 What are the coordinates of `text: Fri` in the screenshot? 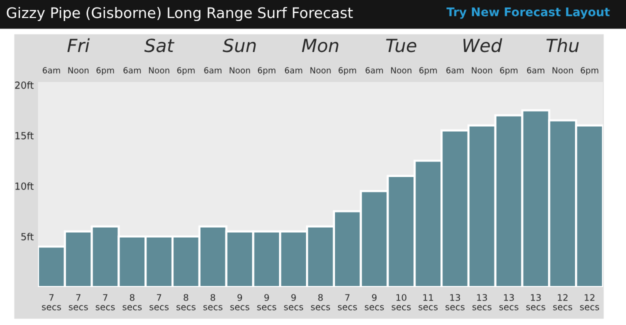 It's located at (78, 45).